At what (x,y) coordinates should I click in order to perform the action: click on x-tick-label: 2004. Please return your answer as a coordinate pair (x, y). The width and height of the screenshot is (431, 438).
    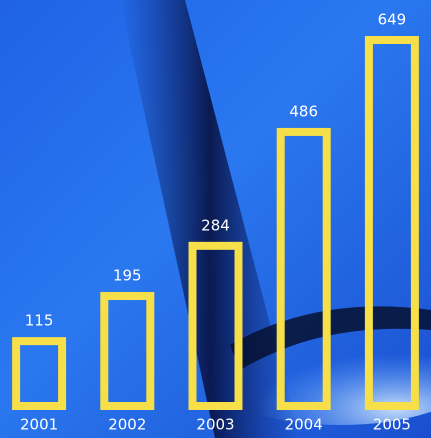
    Looking at the image, I should click on (304, 425).